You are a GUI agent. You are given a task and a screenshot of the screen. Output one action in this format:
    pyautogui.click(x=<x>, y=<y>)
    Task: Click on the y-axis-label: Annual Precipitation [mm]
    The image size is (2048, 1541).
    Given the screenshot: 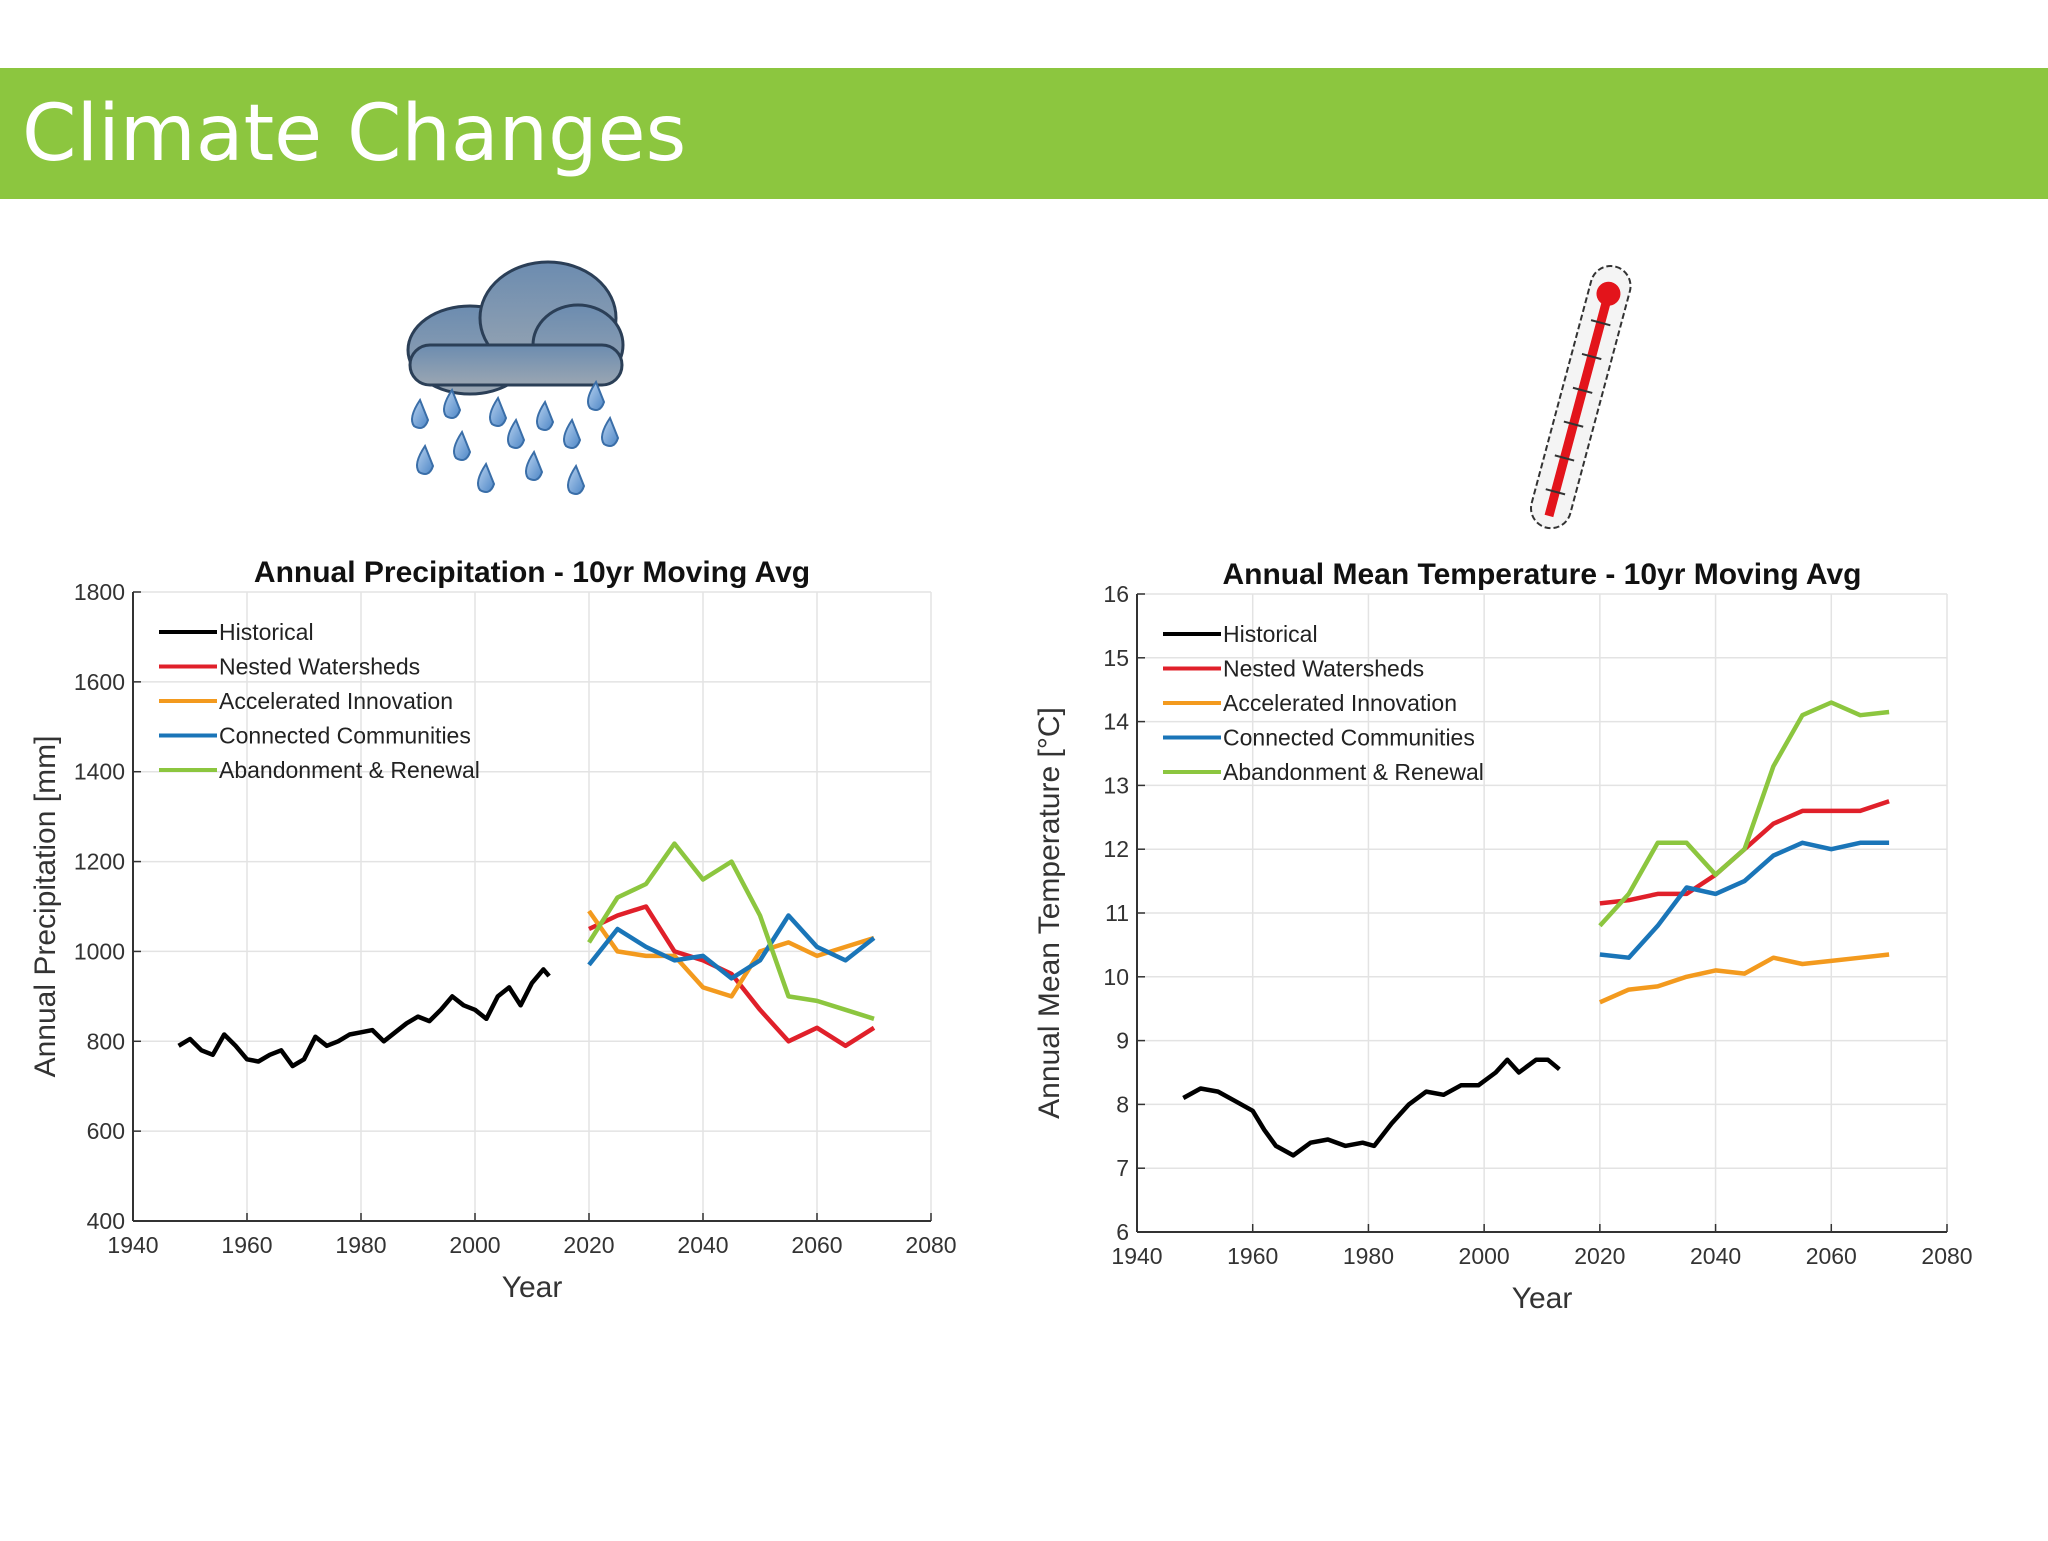 What is the action you would take?
    pyautogui.click(x=45, y=907)
    